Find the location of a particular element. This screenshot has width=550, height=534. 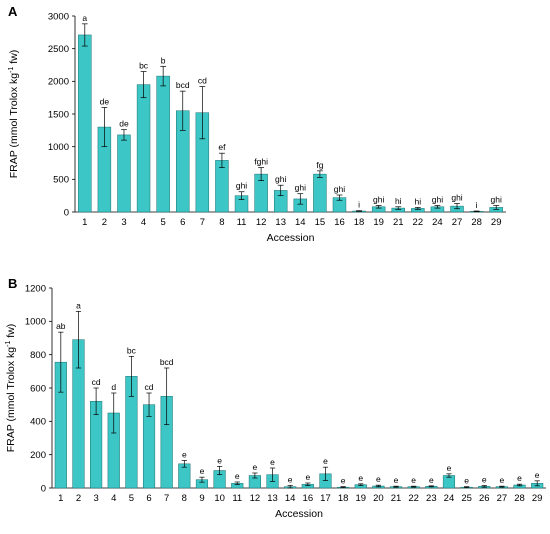

y-tick-label: 600 is located at coordinates (38, 388).